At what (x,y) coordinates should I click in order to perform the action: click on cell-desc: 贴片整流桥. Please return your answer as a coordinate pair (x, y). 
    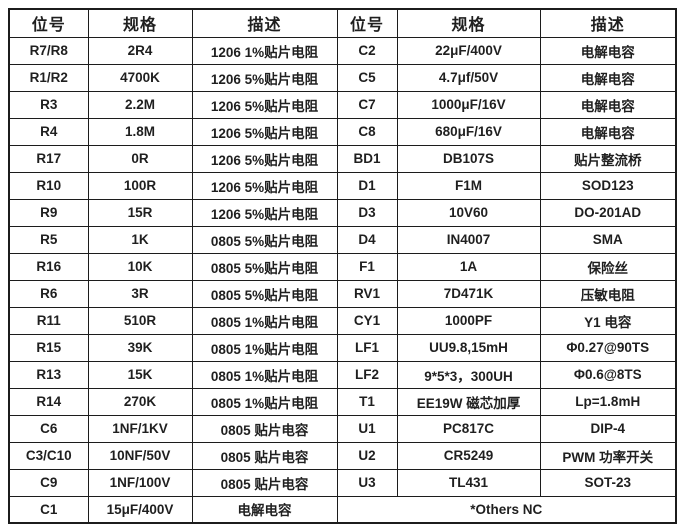
    Looking at the image, I should click on (608, 158).